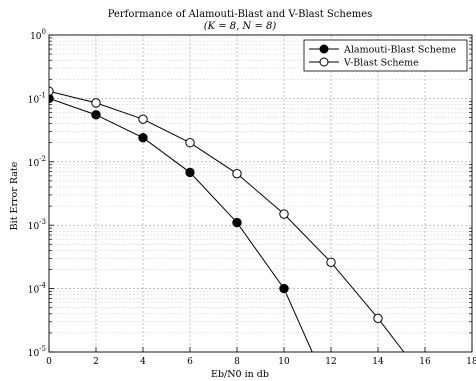  Describe the element at coordinates (49, 362) in the screenshot. I see `x-tick-label: 0` at that location.